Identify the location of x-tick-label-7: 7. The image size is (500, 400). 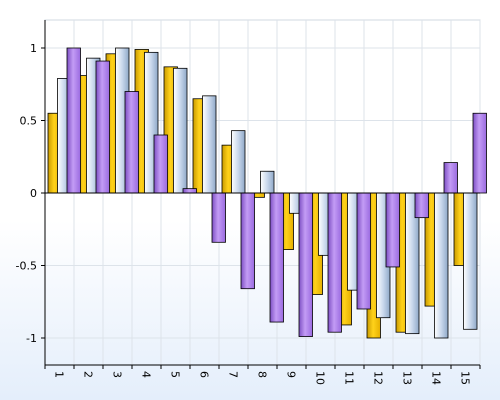
(233, 374).